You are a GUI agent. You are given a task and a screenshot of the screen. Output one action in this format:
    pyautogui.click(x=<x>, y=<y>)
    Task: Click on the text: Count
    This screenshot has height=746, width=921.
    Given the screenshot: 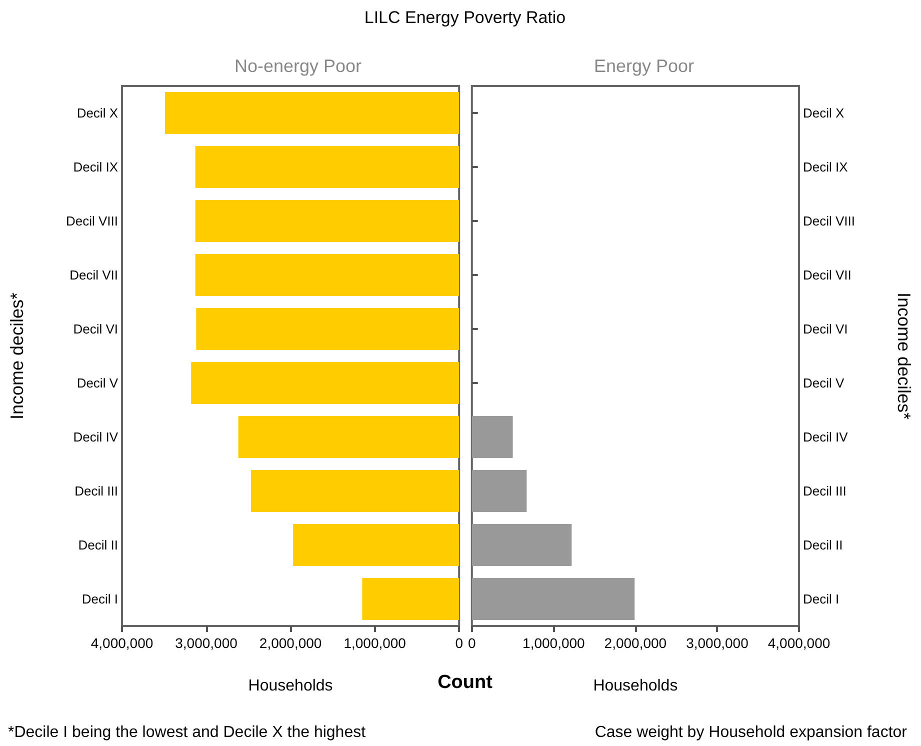 What is the action you would take?
    pyautogui.click(x=465, y=683)
    